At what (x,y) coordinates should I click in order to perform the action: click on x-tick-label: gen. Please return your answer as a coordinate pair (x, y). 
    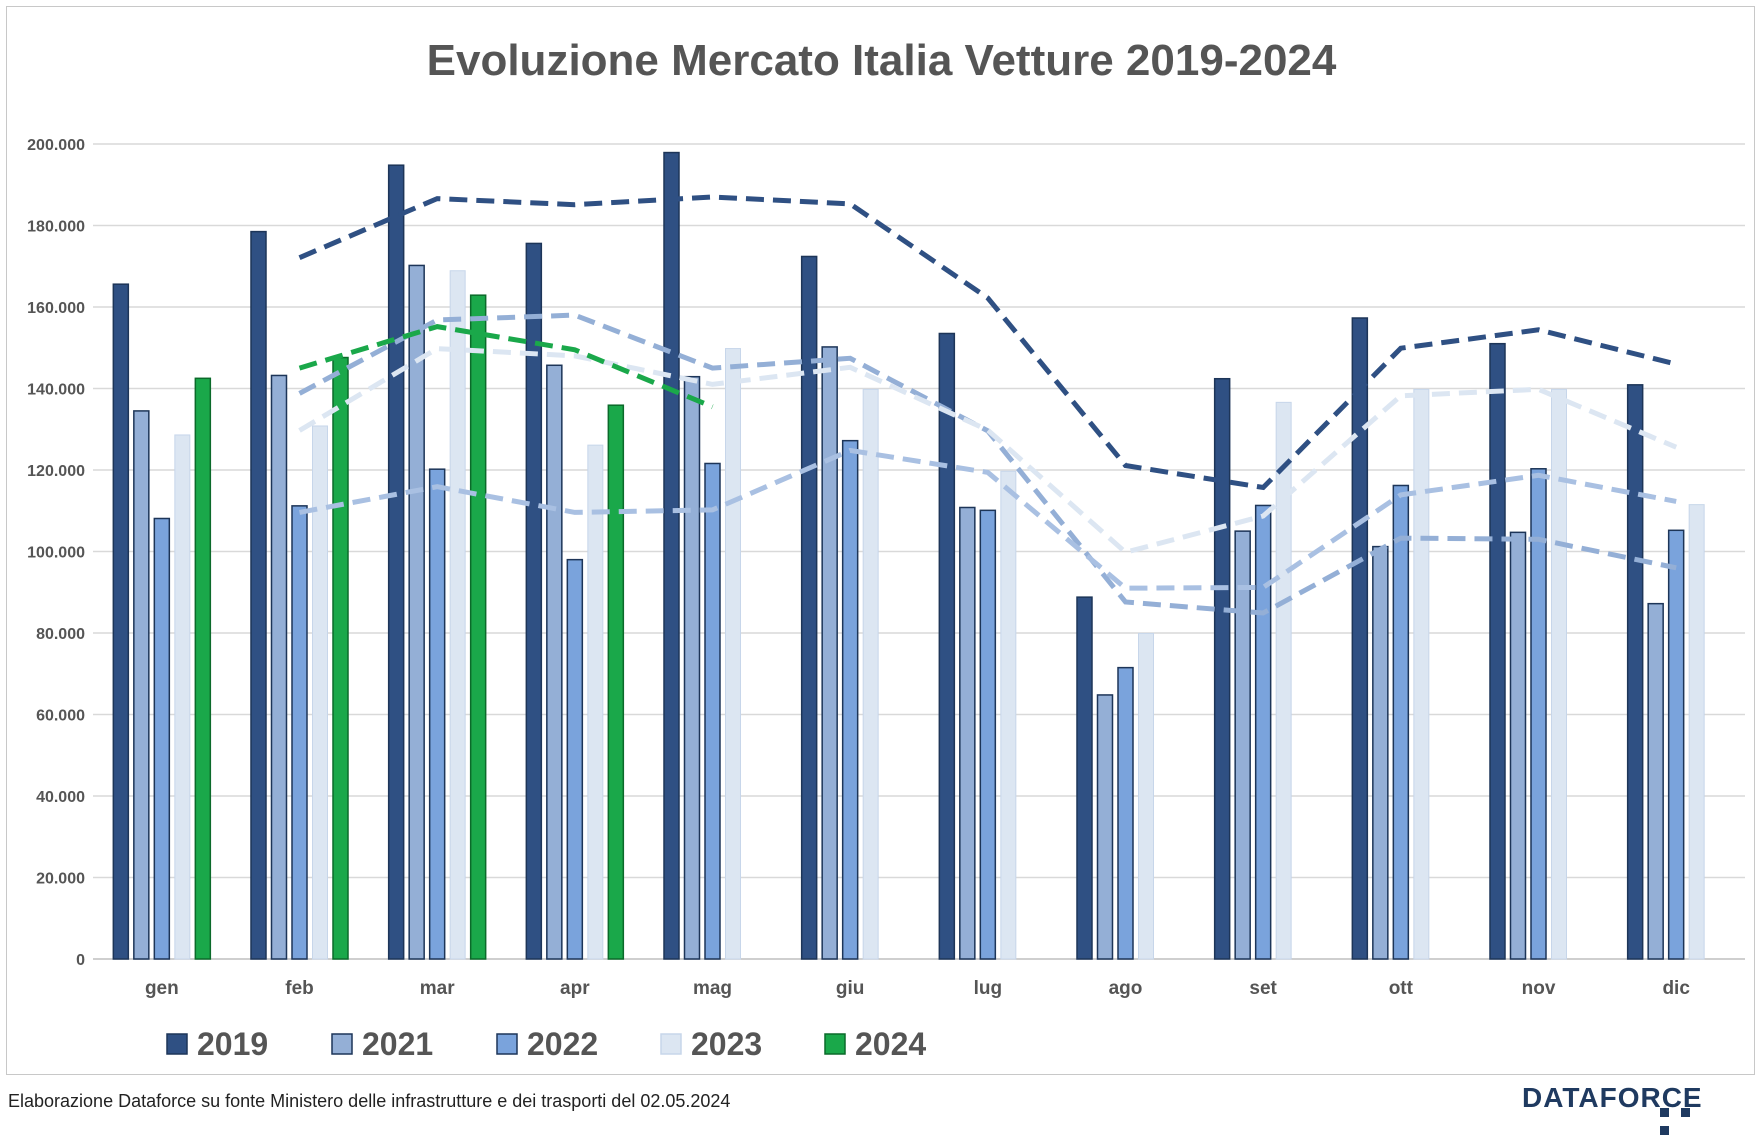
    Looking at the image, I should click on (162, 988).